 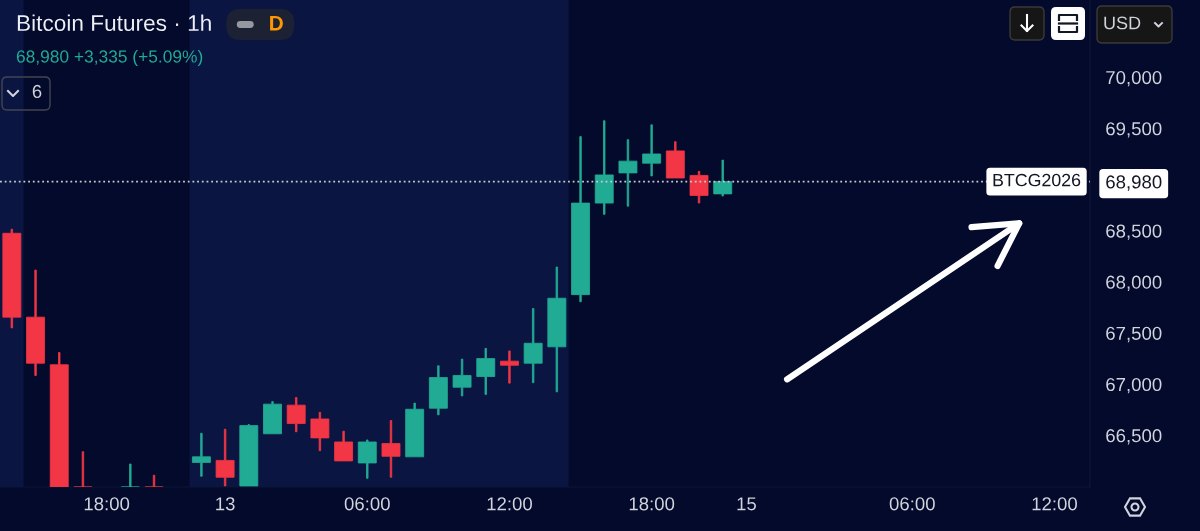 I want to click on x-tick-label: 15, so click(x=746, y=504).